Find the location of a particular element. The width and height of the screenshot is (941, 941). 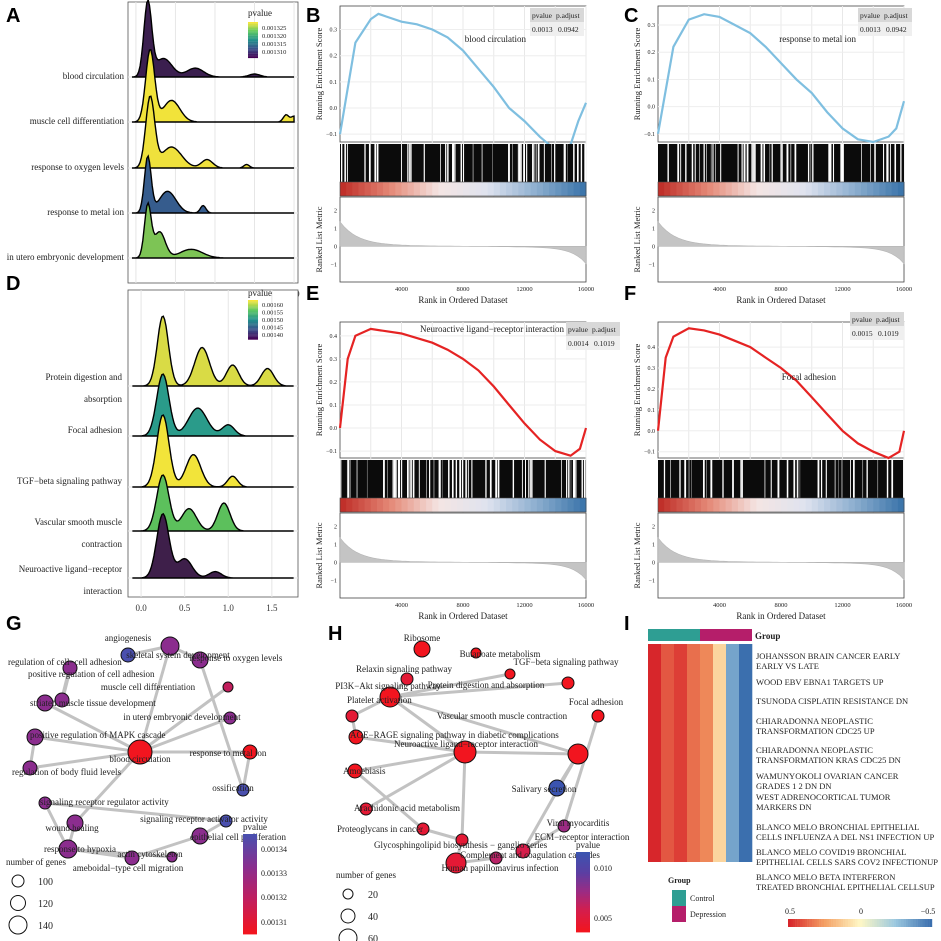

y-axis-label: Ranked List Metric is located at coordinates (637, 555).